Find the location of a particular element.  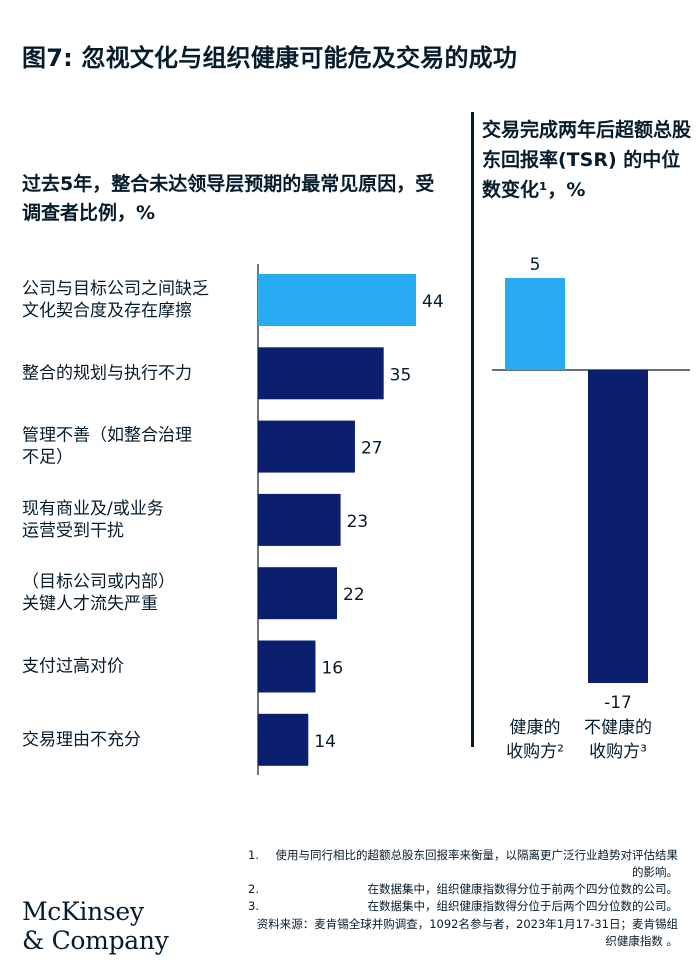

left-chart-title: 过去5年，整合未达领导层预期的最常见原因，受调查者比例，% is located at coordinates (228, 198).